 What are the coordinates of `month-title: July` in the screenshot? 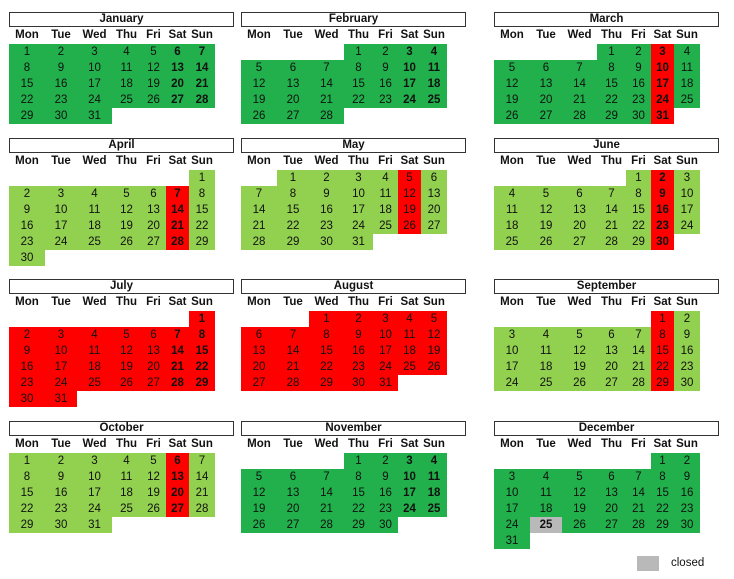 It's located at (121, 286).